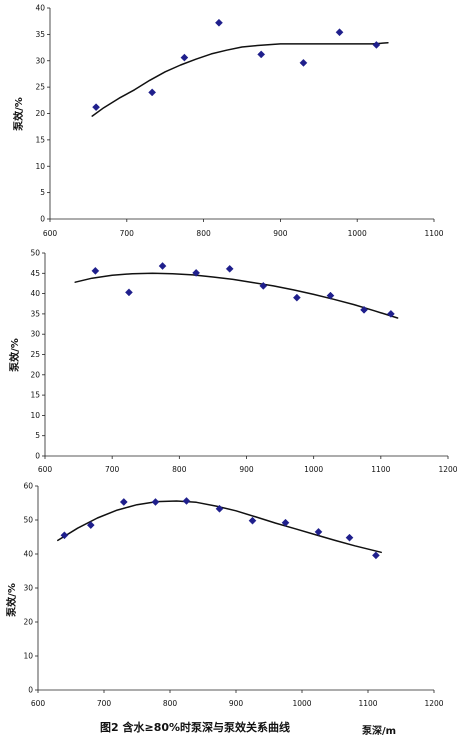 The width and height of the screenshot is (461, 742). I want to click on figure-caption: 图2 含水≥80%时泵深与泵效关系曲线, so click(195, 727).